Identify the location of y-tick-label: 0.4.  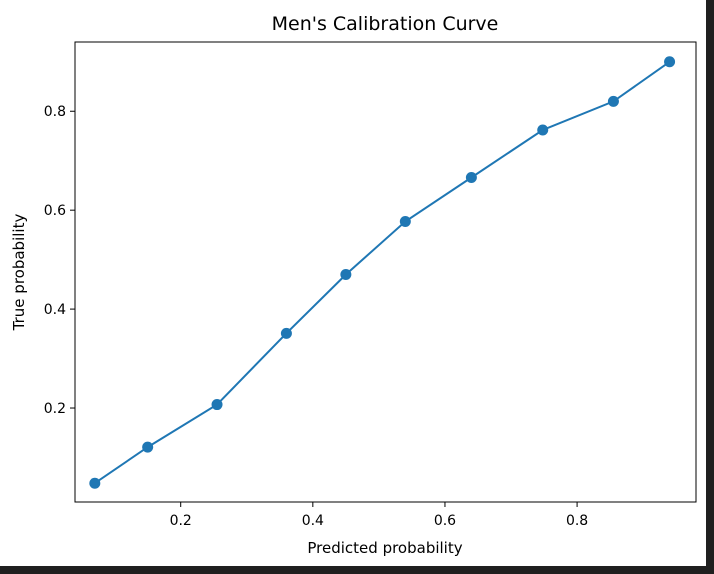
(55, 310).